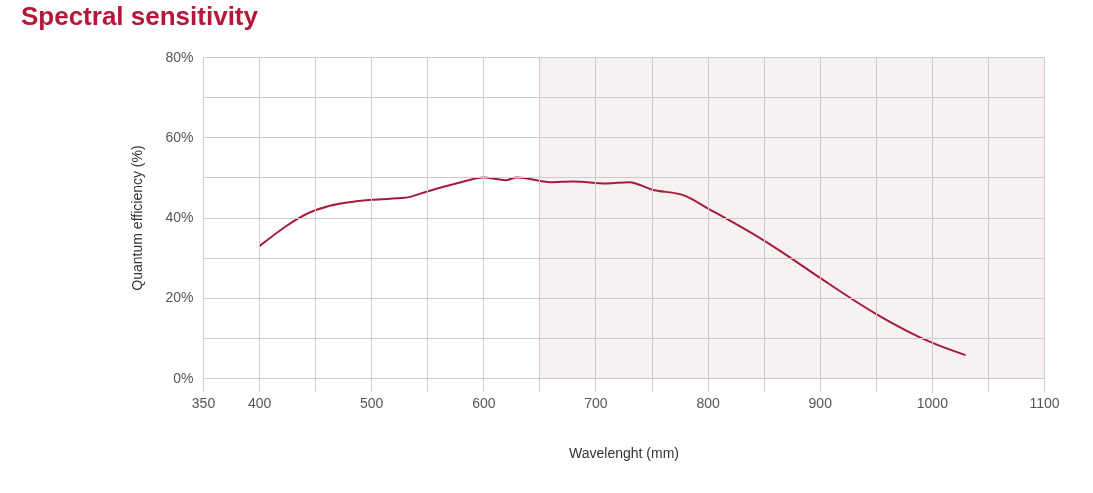  I want to click on x-tick-label: 1100, so click(1044, 402).